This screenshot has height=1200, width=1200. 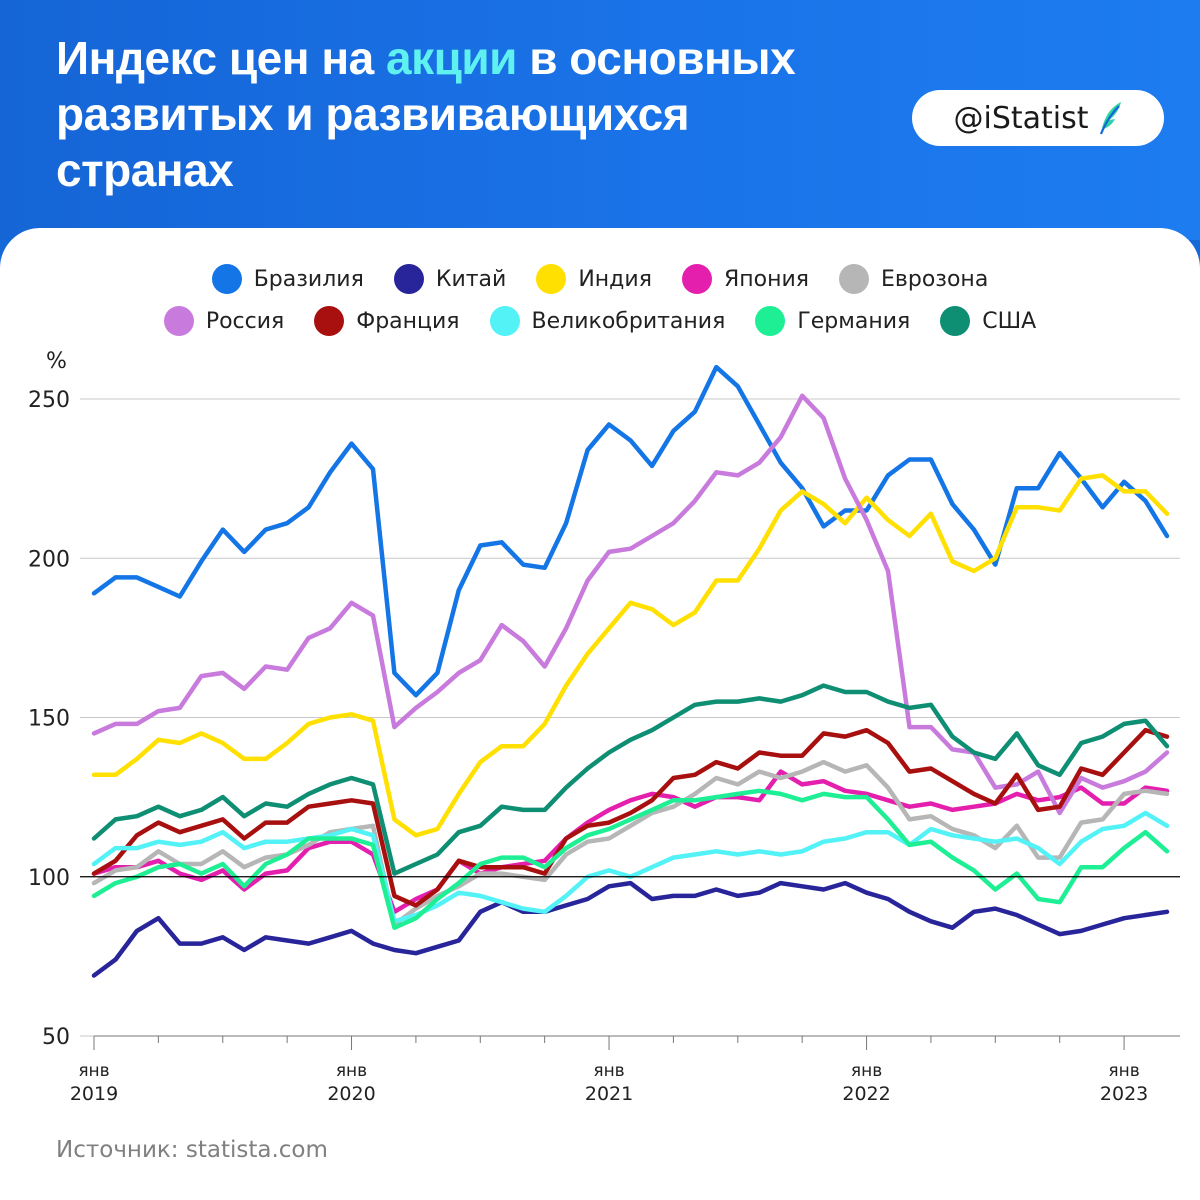 I want to click on legend-label: Еврозона, so click(x=934, y=279).